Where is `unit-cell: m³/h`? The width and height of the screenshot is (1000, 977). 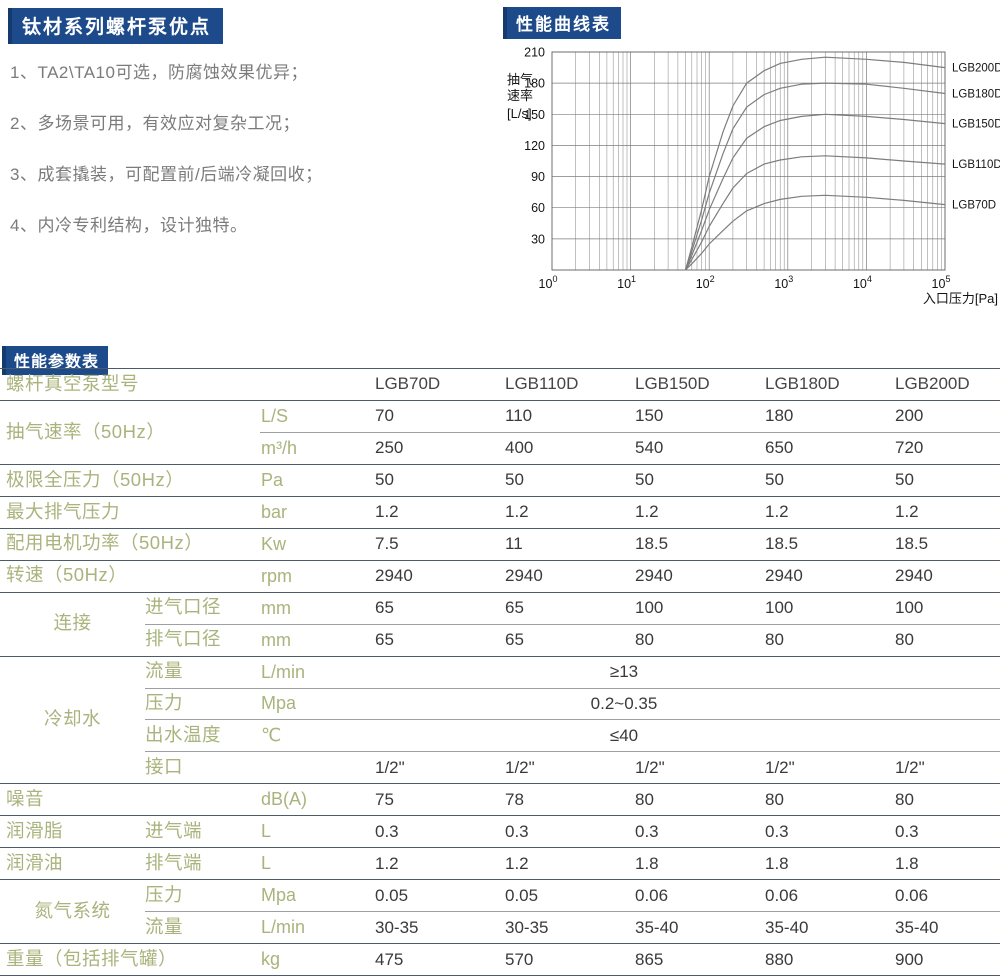 unit-cell: m³/h is located at coordinates (279, 447).